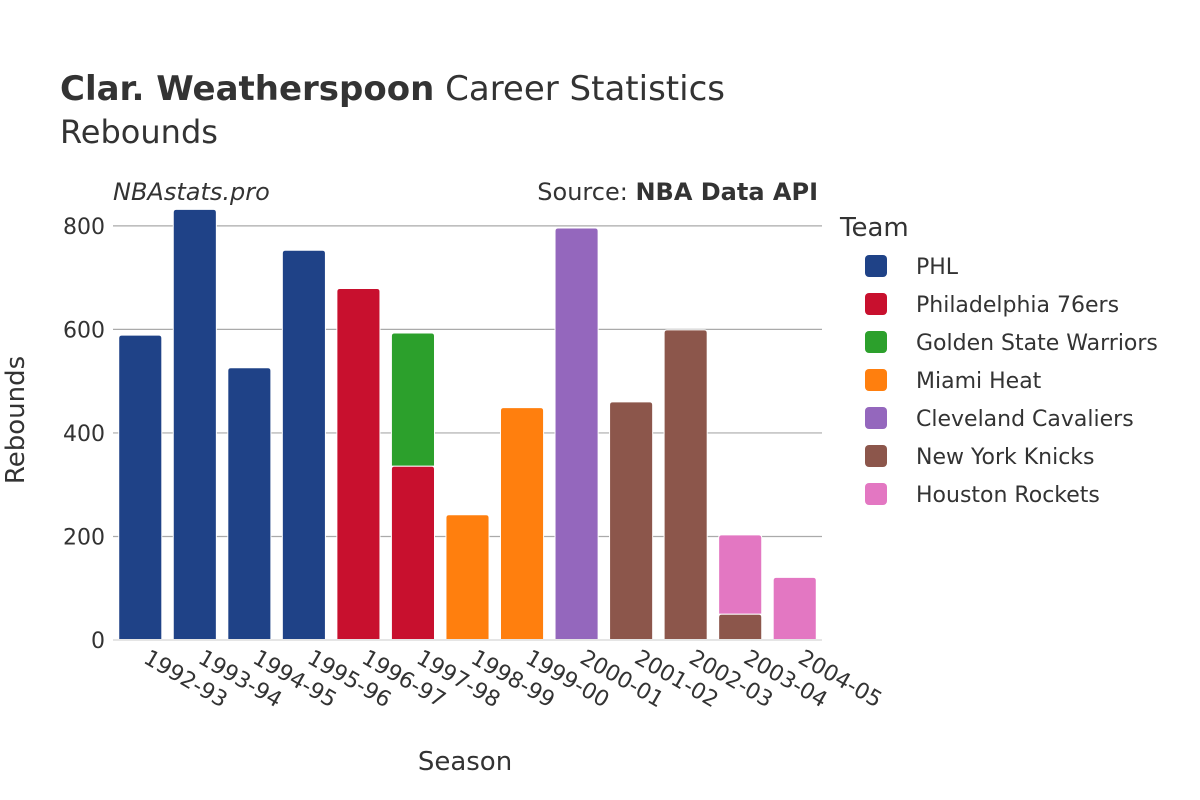 The width and height of the screenshot is (1200, 800). I want to click on legend-entry: PHL, so click(937, 267).